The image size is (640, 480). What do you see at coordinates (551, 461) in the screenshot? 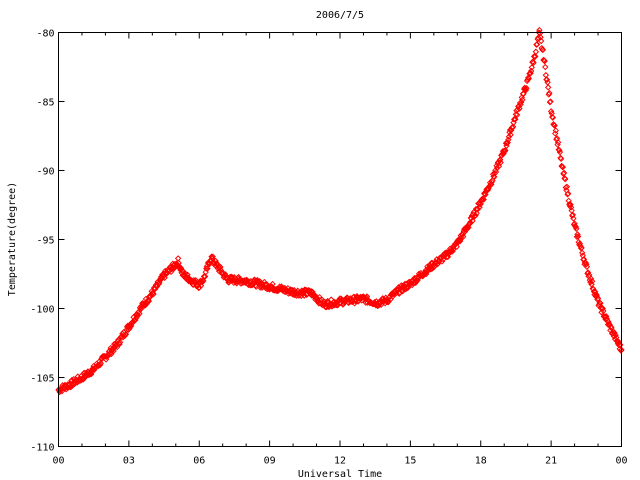
I see `x-tick-label: 21` at bounding box center [551, 461].